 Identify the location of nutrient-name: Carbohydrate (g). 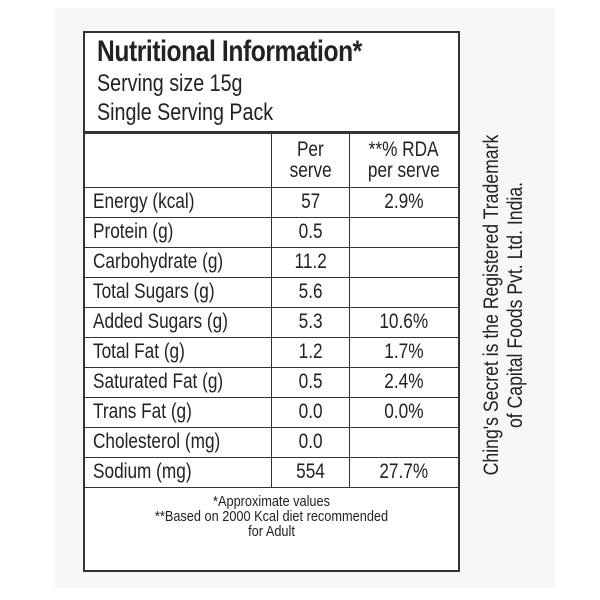
(158, 261).